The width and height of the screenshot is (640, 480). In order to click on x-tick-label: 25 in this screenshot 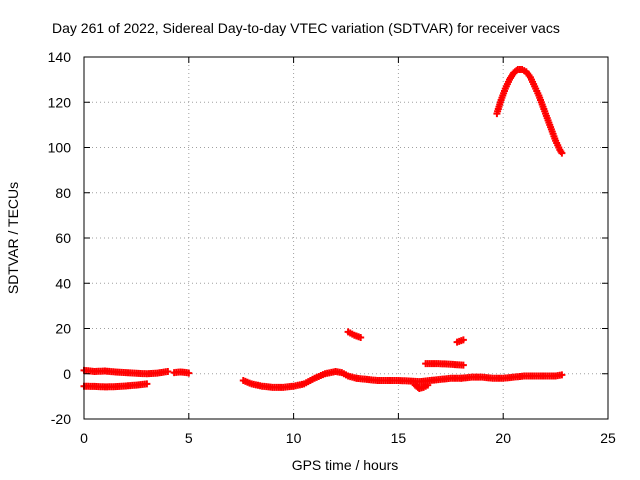, I will do `click(608, 438)`.